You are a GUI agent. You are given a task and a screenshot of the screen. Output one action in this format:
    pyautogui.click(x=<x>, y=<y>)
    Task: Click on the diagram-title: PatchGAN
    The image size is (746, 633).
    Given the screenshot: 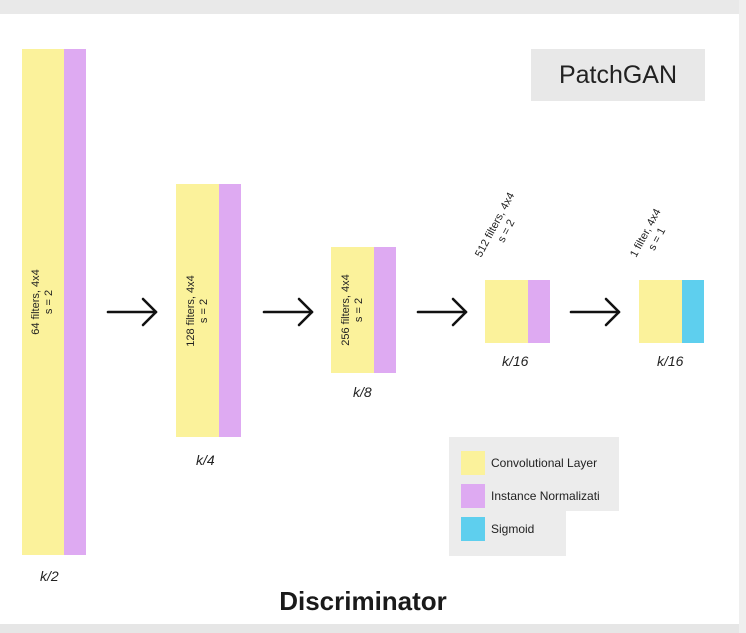 What is the action you would take?
    pyautogui.click(x=618, y=75)
    